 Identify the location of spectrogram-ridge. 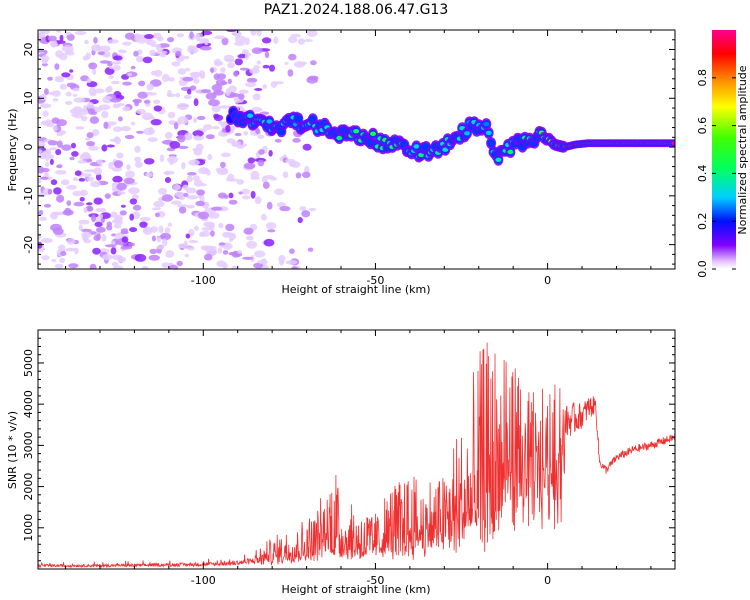
(450, 135).